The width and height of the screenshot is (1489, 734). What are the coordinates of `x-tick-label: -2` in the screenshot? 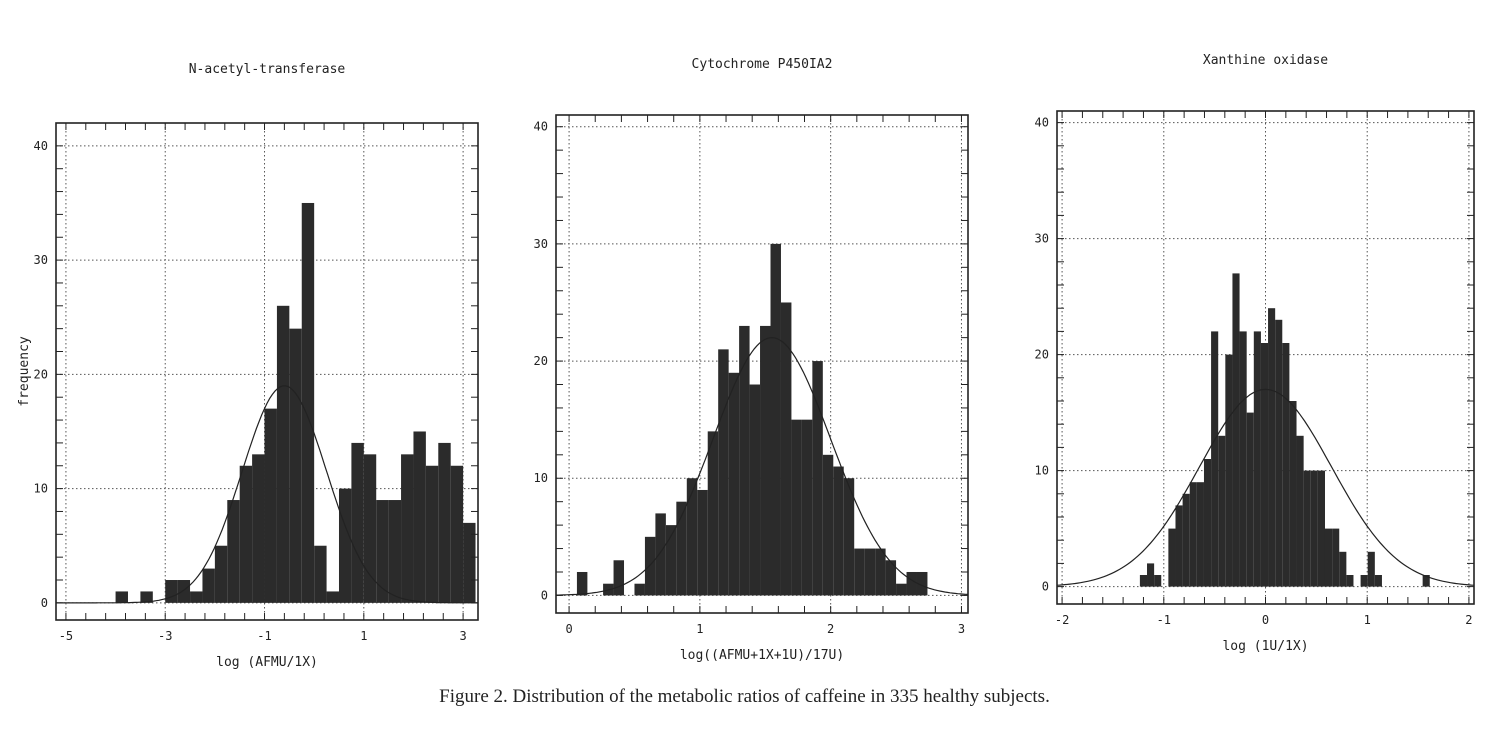 It's located at (1062, 620).